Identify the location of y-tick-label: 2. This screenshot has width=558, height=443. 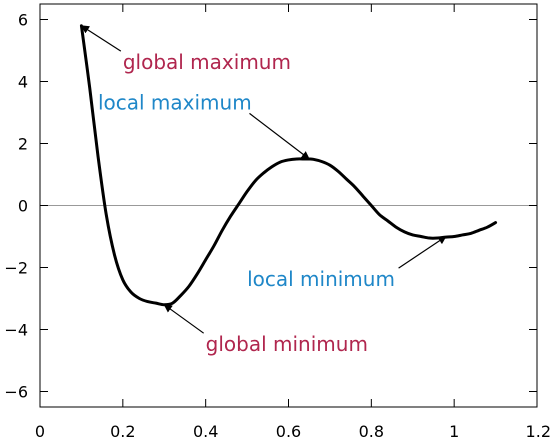
(23, 144).